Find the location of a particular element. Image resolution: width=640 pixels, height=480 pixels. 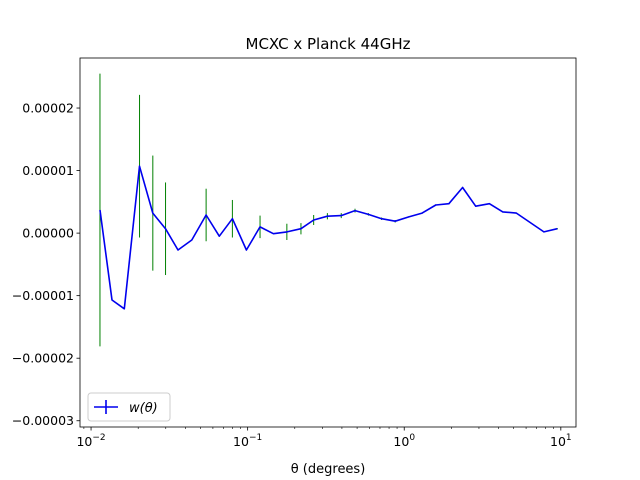

x-tick-label: 10⁰ is located at coordinates (404, 441).